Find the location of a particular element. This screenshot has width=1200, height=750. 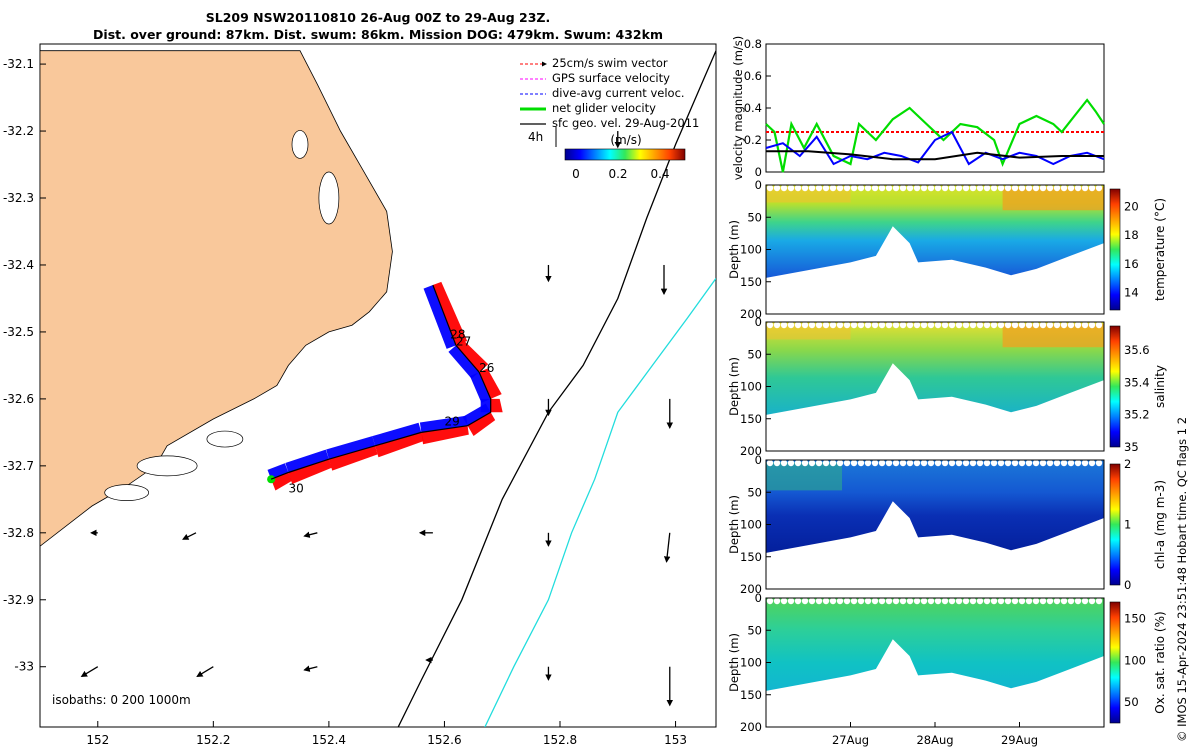

map-ytick-label-7: -32.8 is located at coordinates (18, 533).